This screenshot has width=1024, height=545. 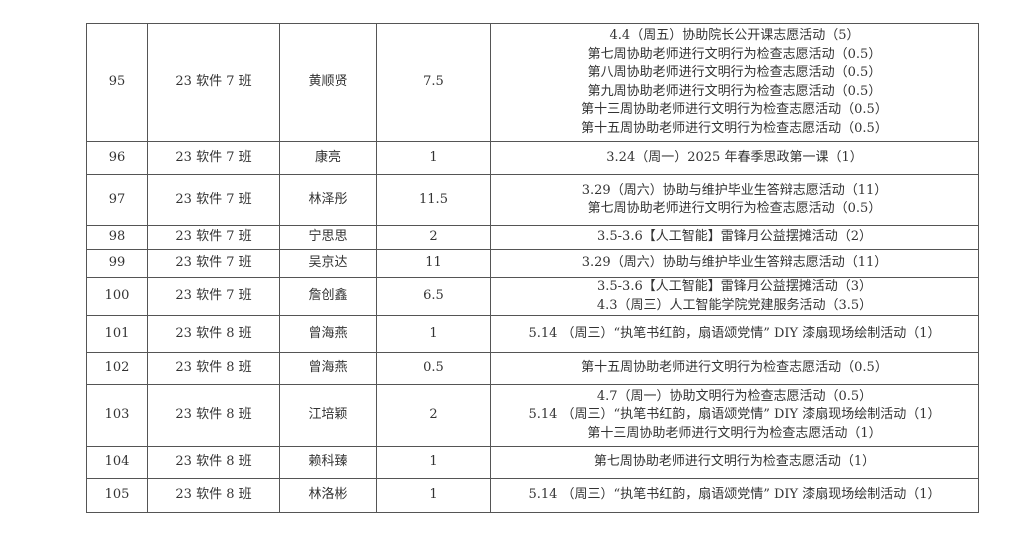 What do you see at coordinates (734, 109) in the screenshot?
I see `activity-line: 第十三周协助老师进行文明行为检查志愿活动（0.5）` at bounding box center [734, 109].